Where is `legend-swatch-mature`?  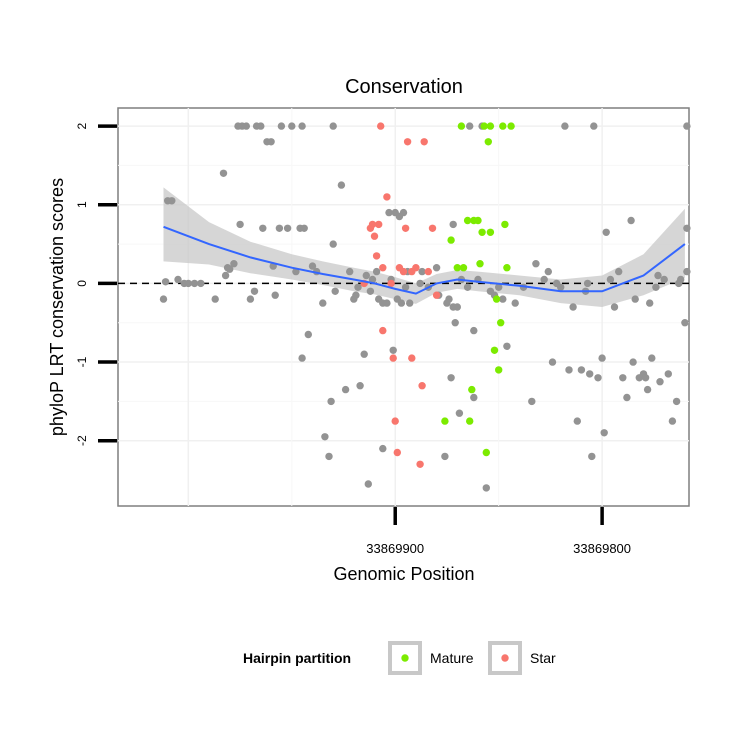 legend-swatch-mature is located at coordinates (405, 658).